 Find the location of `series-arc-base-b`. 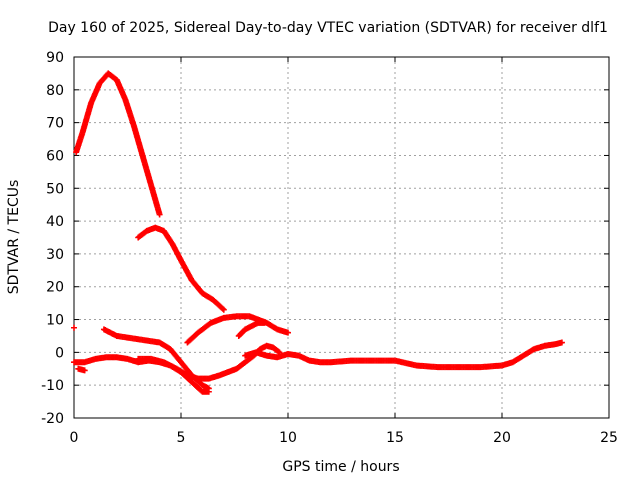

series-arc-base-b is located at coordinates (209, 362).